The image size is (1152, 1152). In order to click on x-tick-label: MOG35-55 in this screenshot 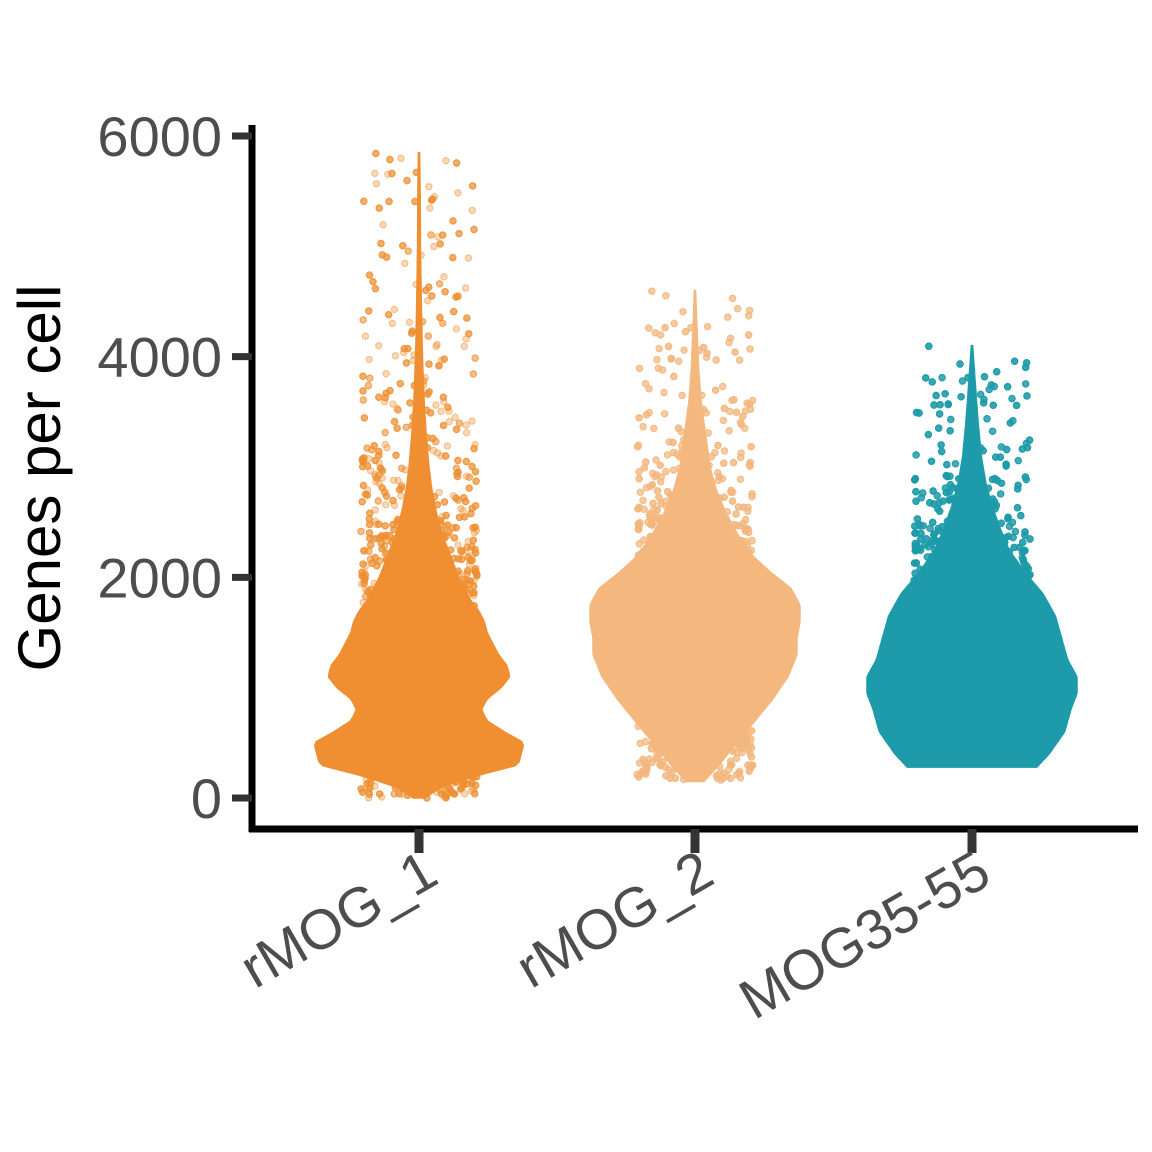, I will do `click(864, 934)`.